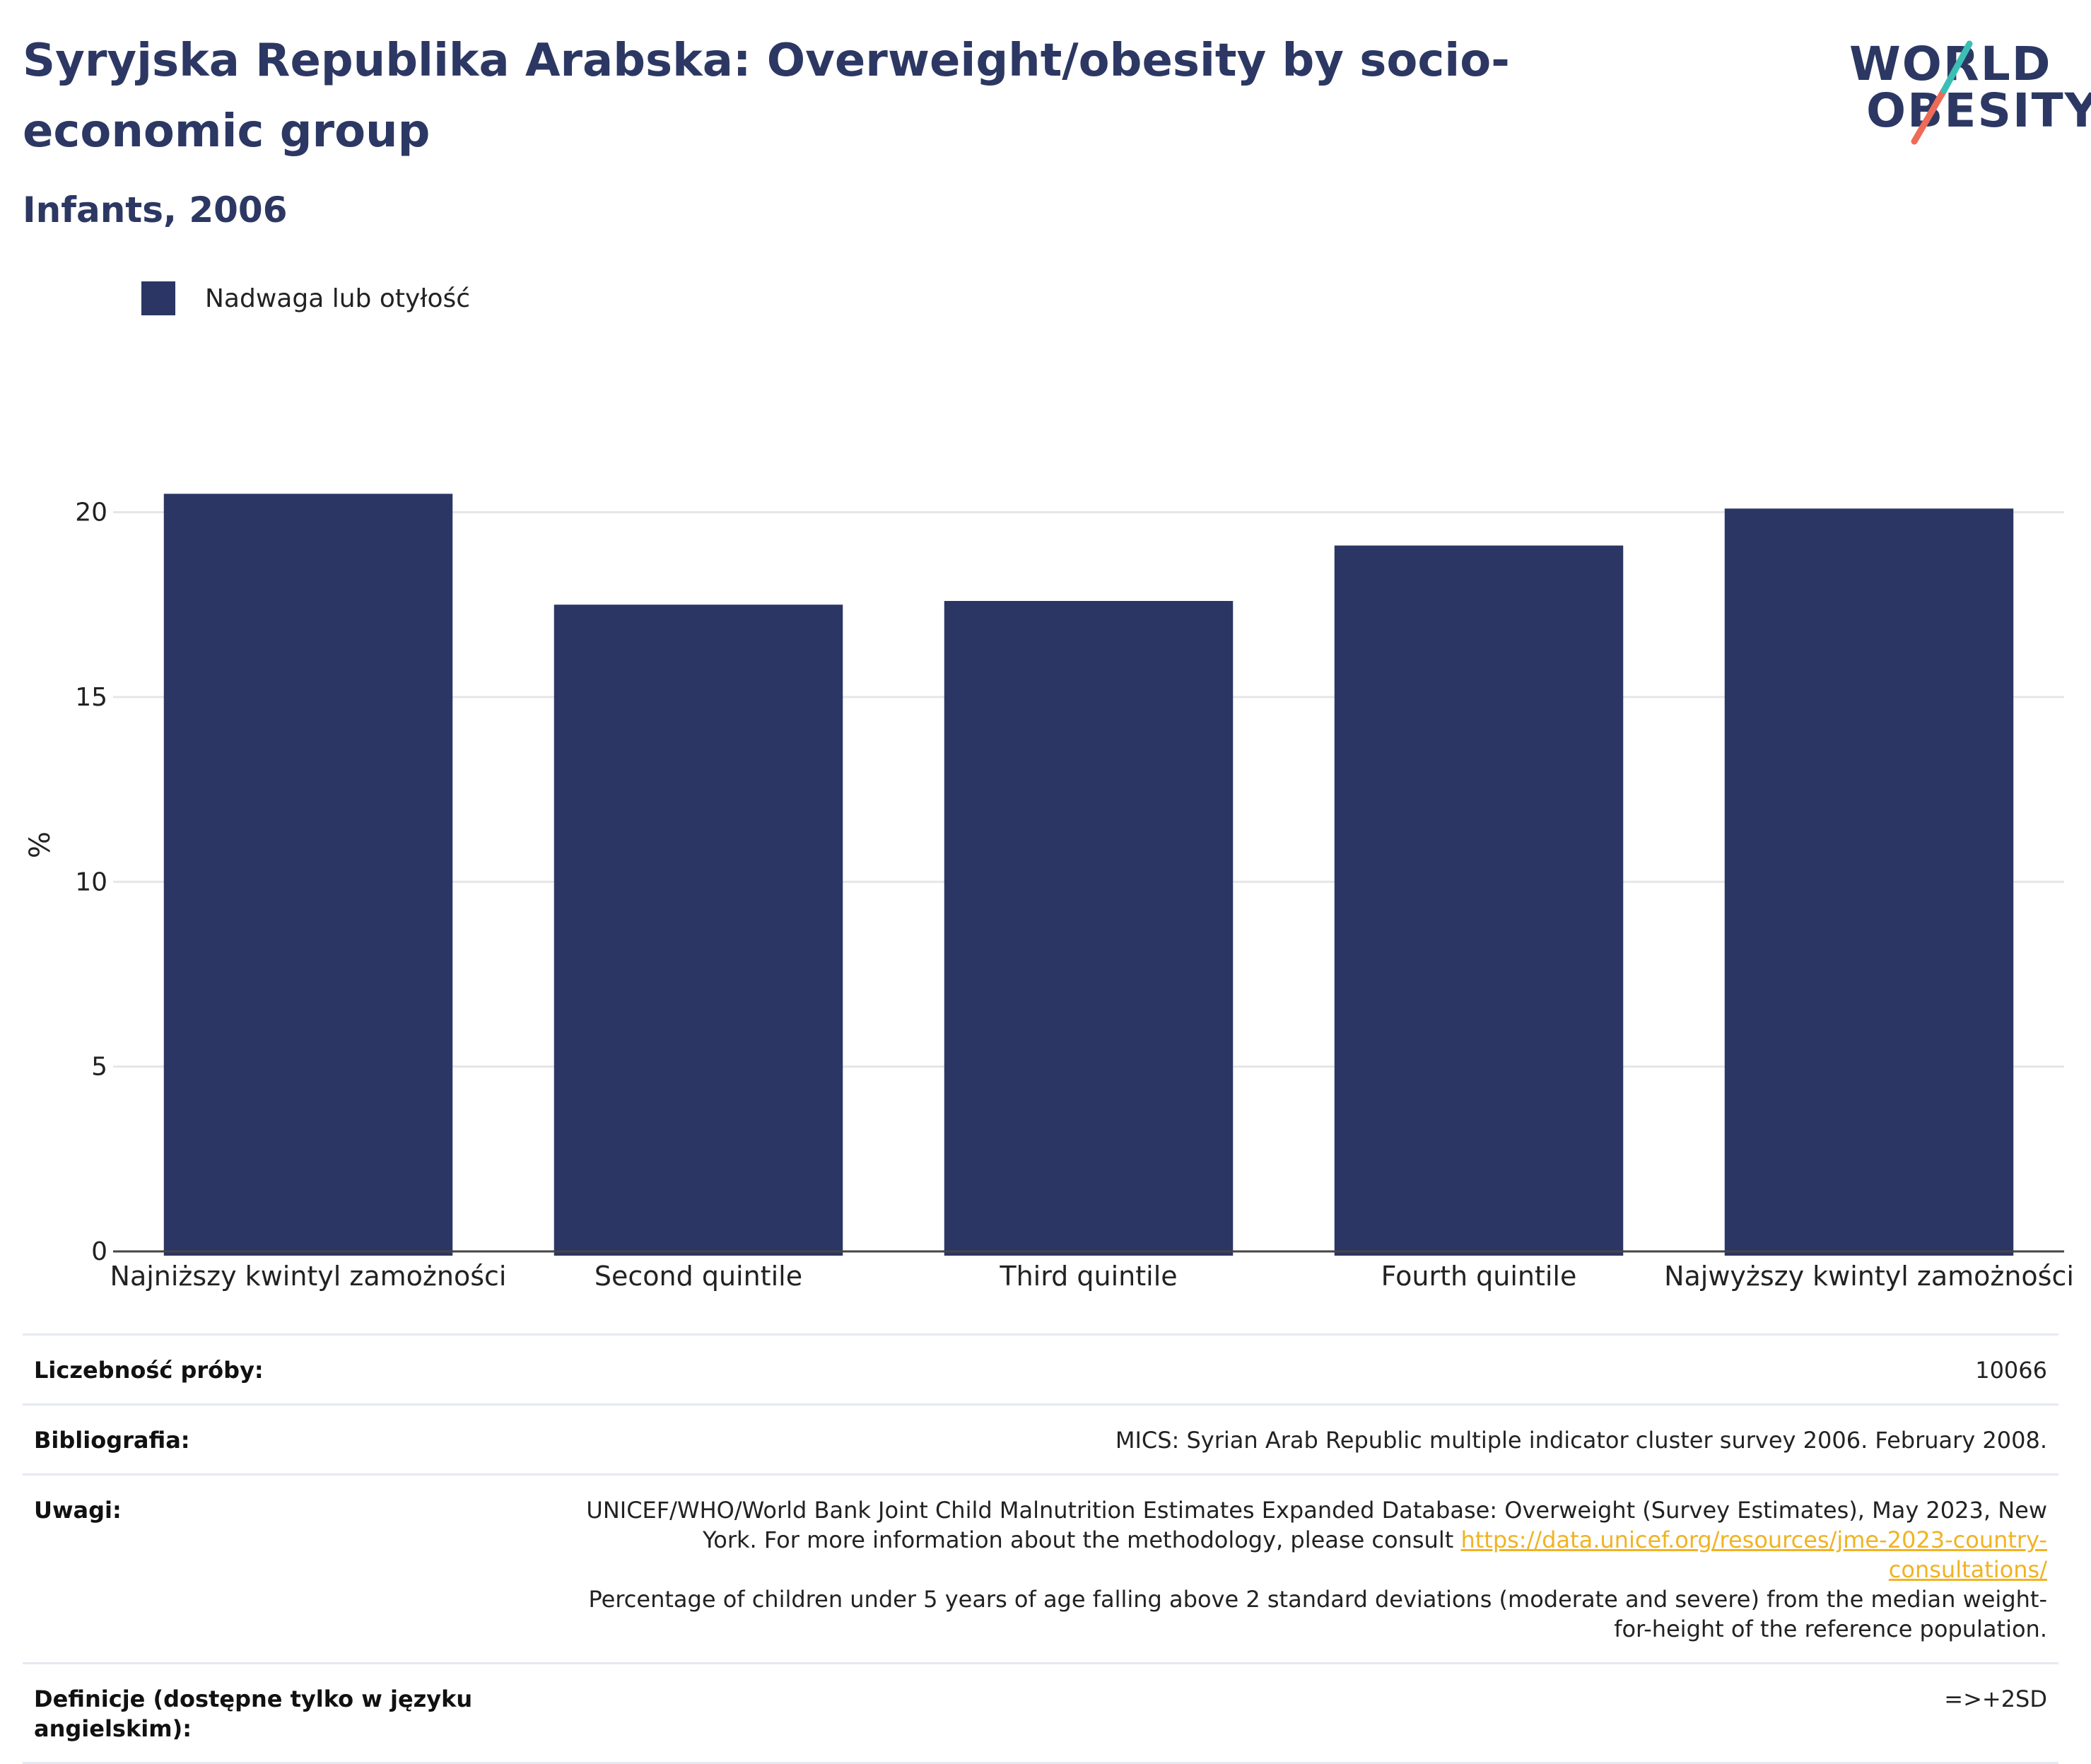 The width and height of the screenshot is (2091, 1764). What do you see at coordinates (1088, 1276) in the screenshot?
I see `x-tick-label: Third quintile` at bounding box center [1088, 1276].